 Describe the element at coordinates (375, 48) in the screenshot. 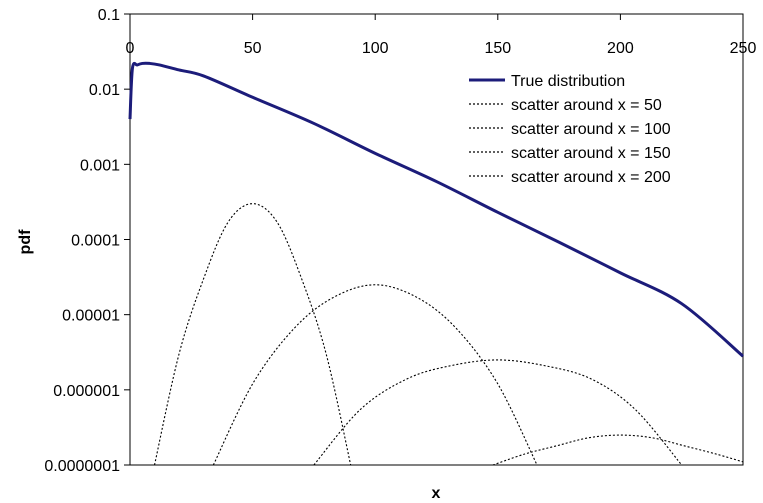

I see `x-tick-label: 100` at that location.